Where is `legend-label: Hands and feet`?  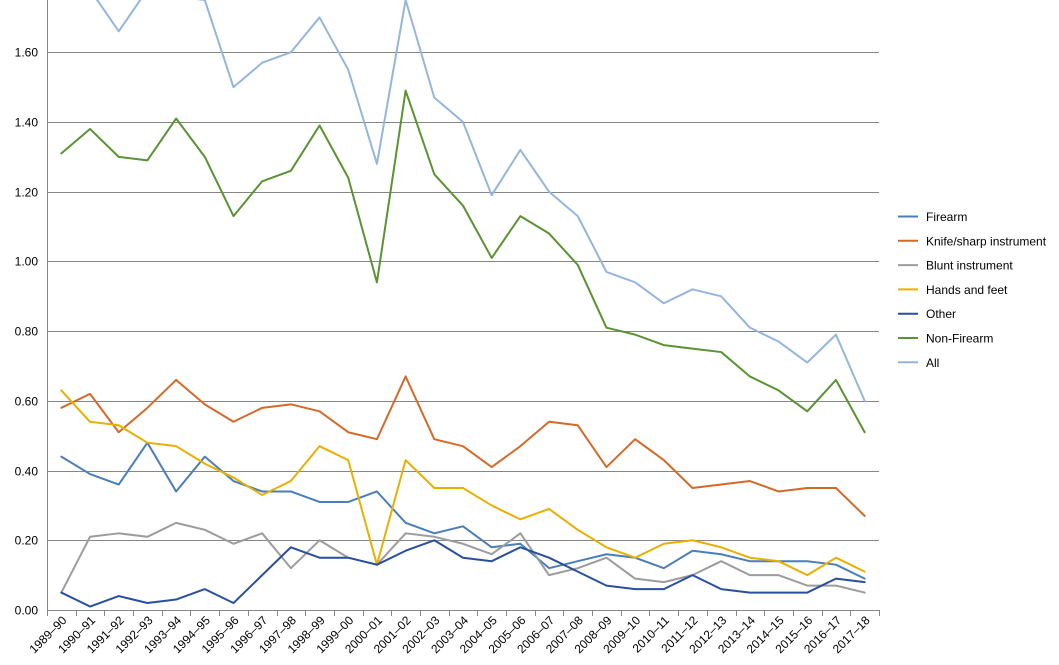 legend-label: Hands and feet is located at coordinates (967, 290).